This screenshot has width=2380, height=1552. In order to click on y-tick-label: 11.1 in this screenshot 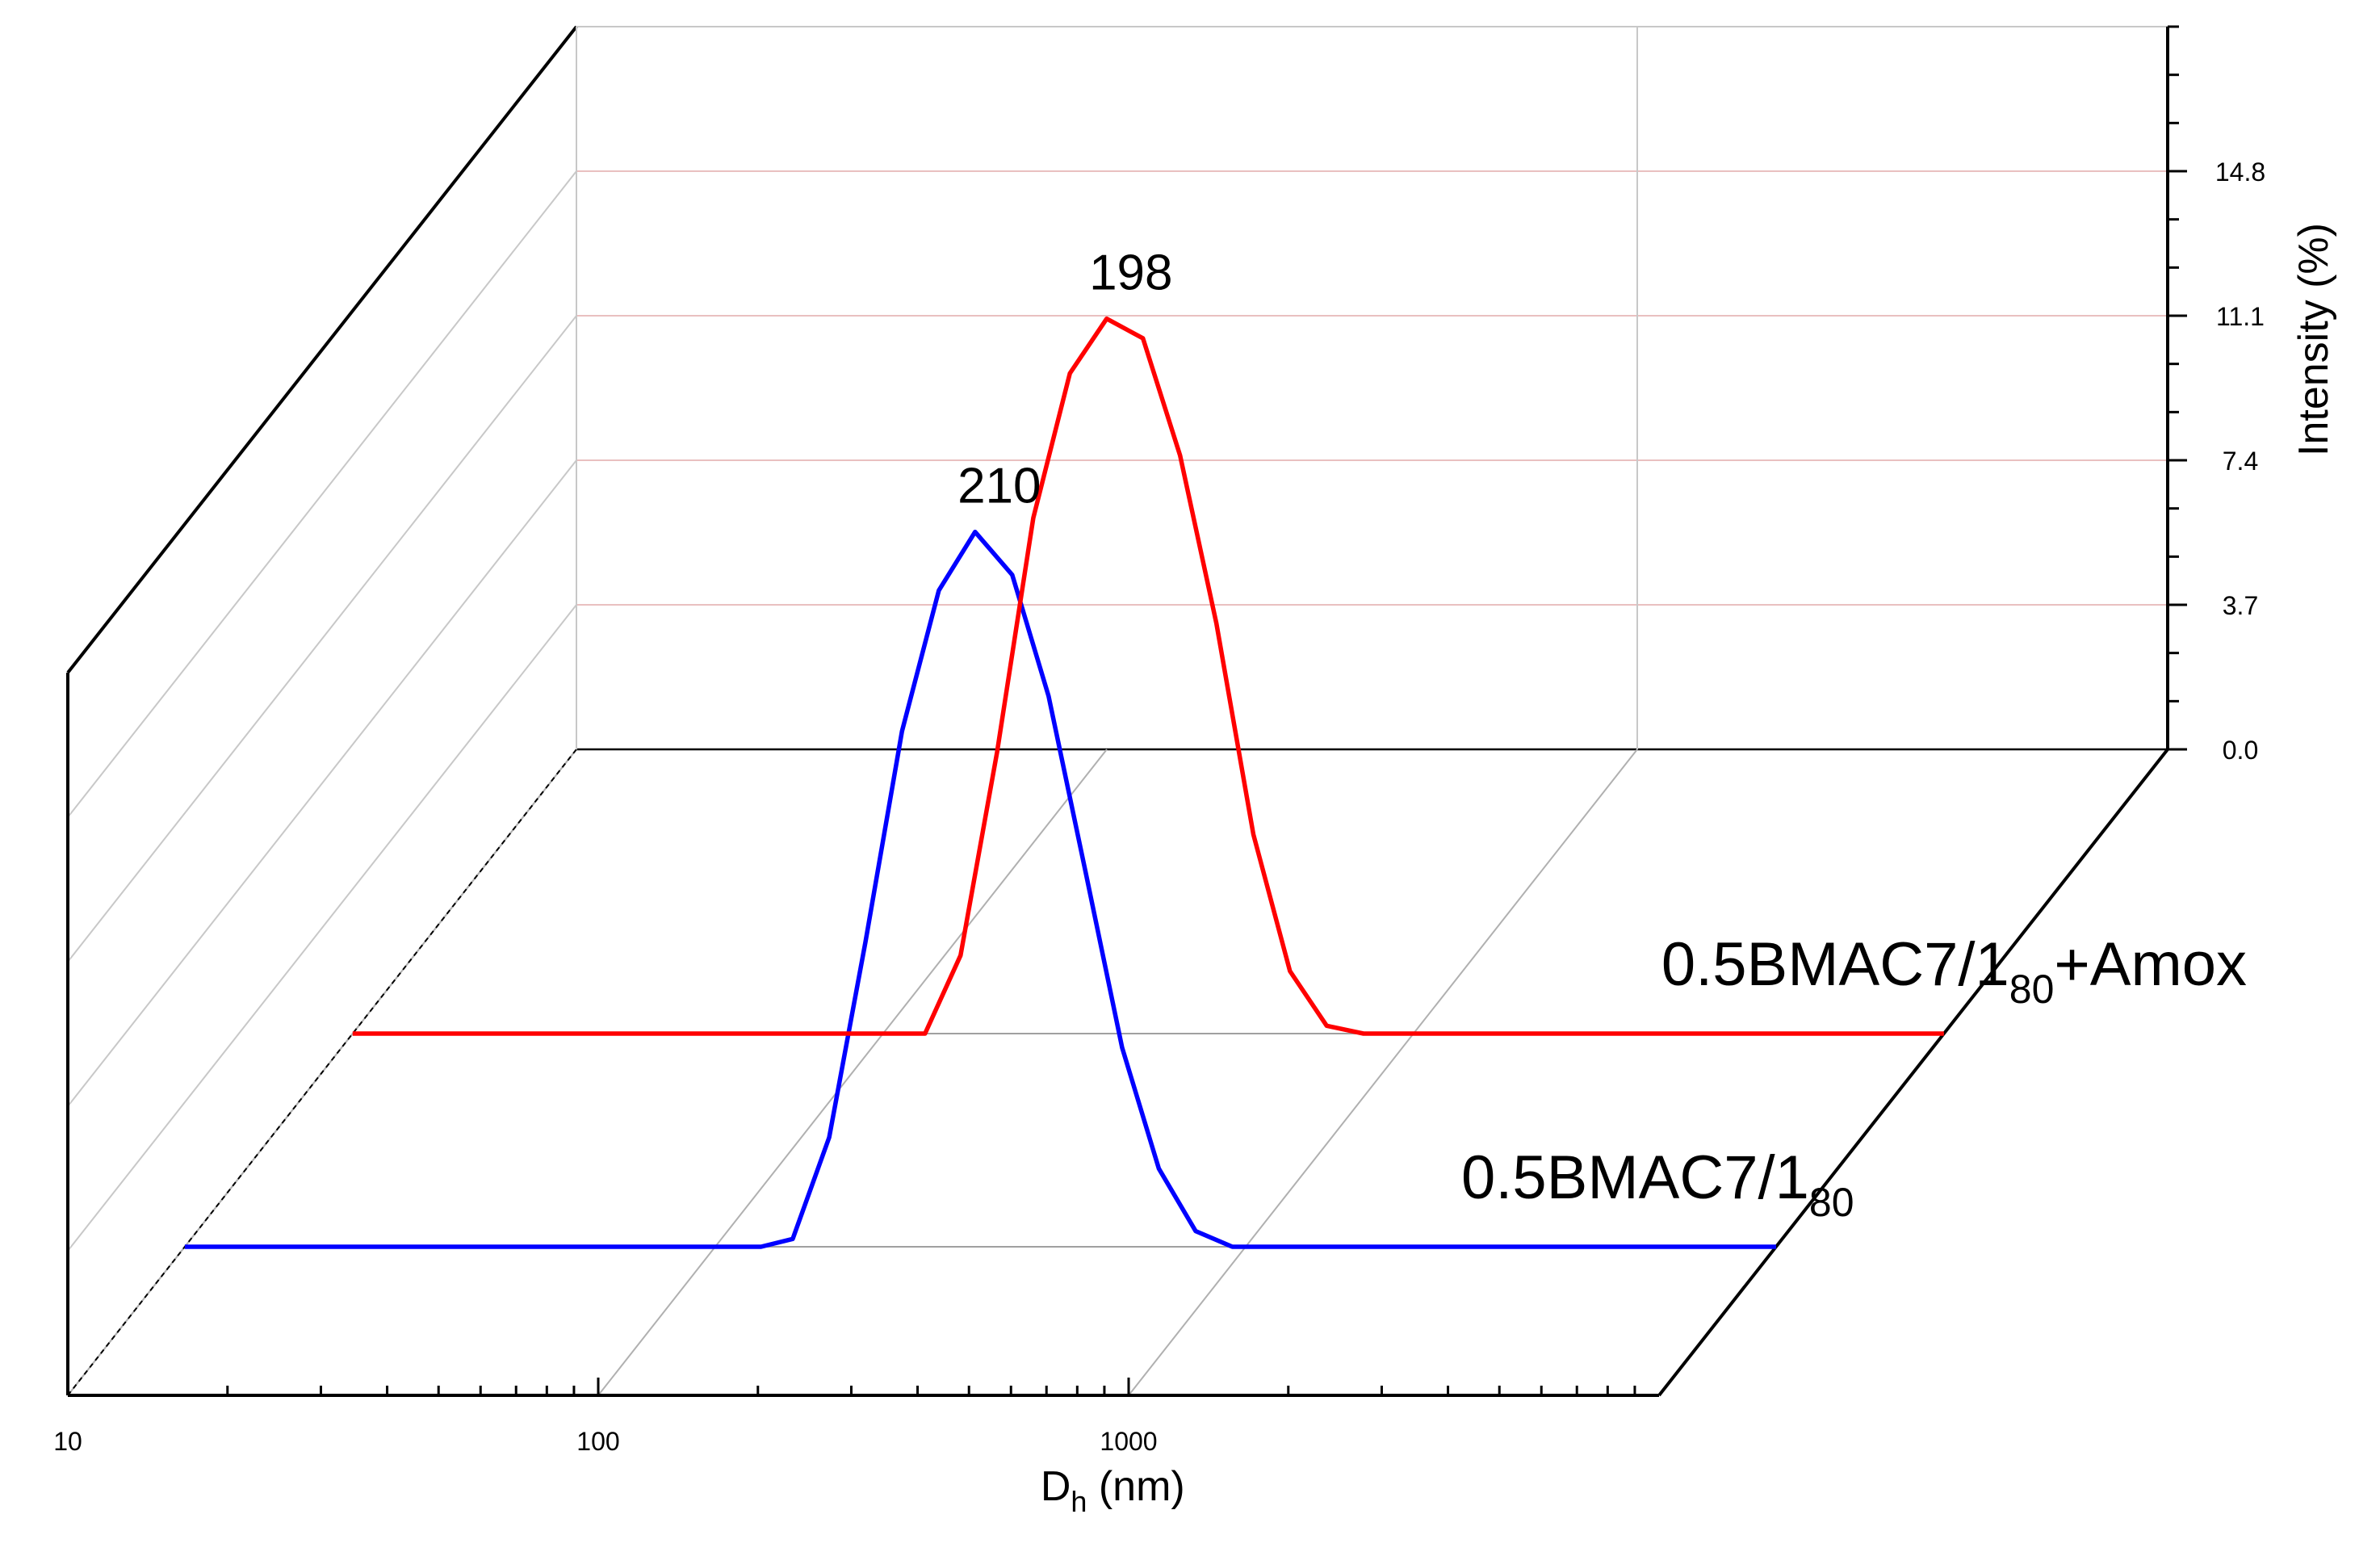, I will do `click(2240, 316)`.